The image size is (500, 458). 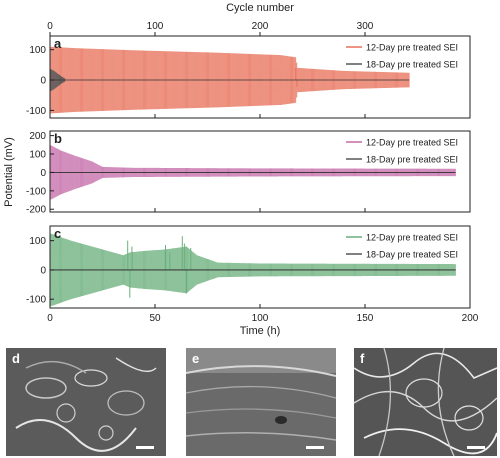 I want to click on top-axis-tick-label: 200, so click(x=260, y=26).